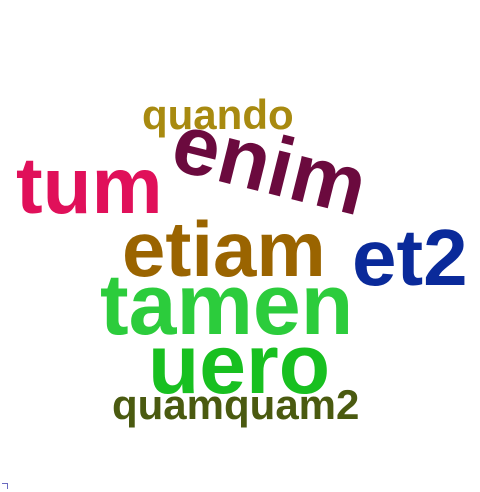 Image resolution: width=480 pixels, height=492 pixels. I want to click on word-quando: quando, so click(218, 114).